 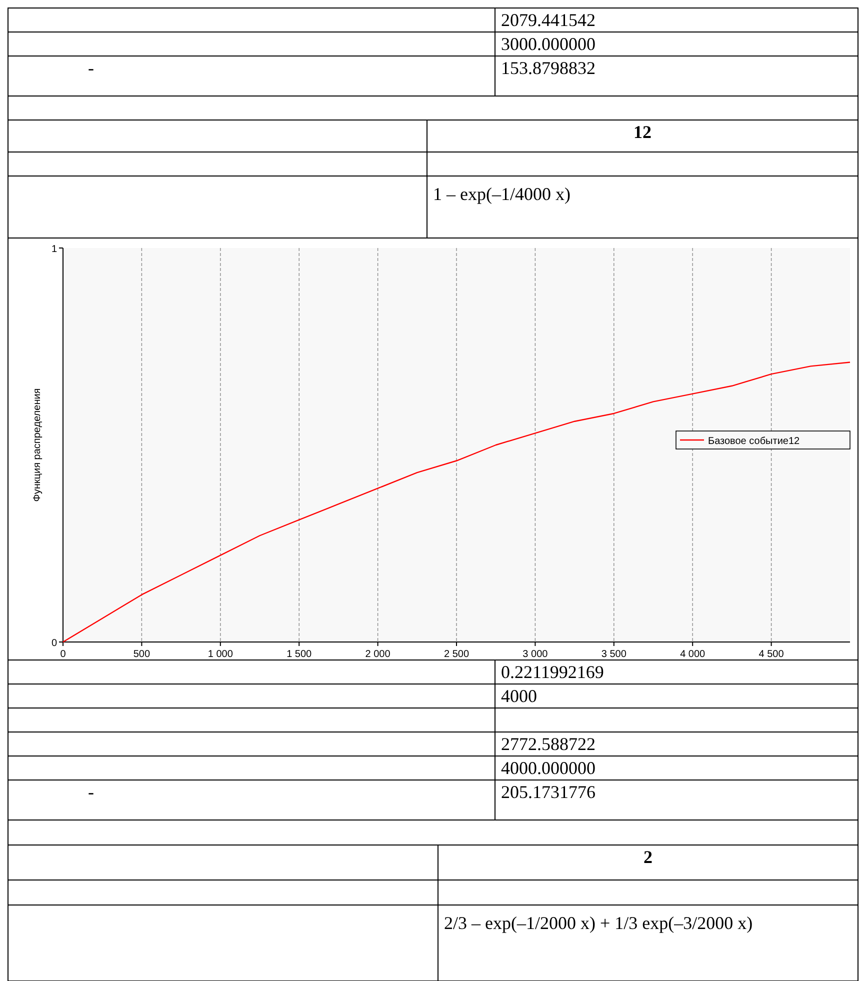 What do you see at coordinates (37, 445) in the screenshot?
I see `y-axis-title: Функция распределения` at bounding box center [37, 445].